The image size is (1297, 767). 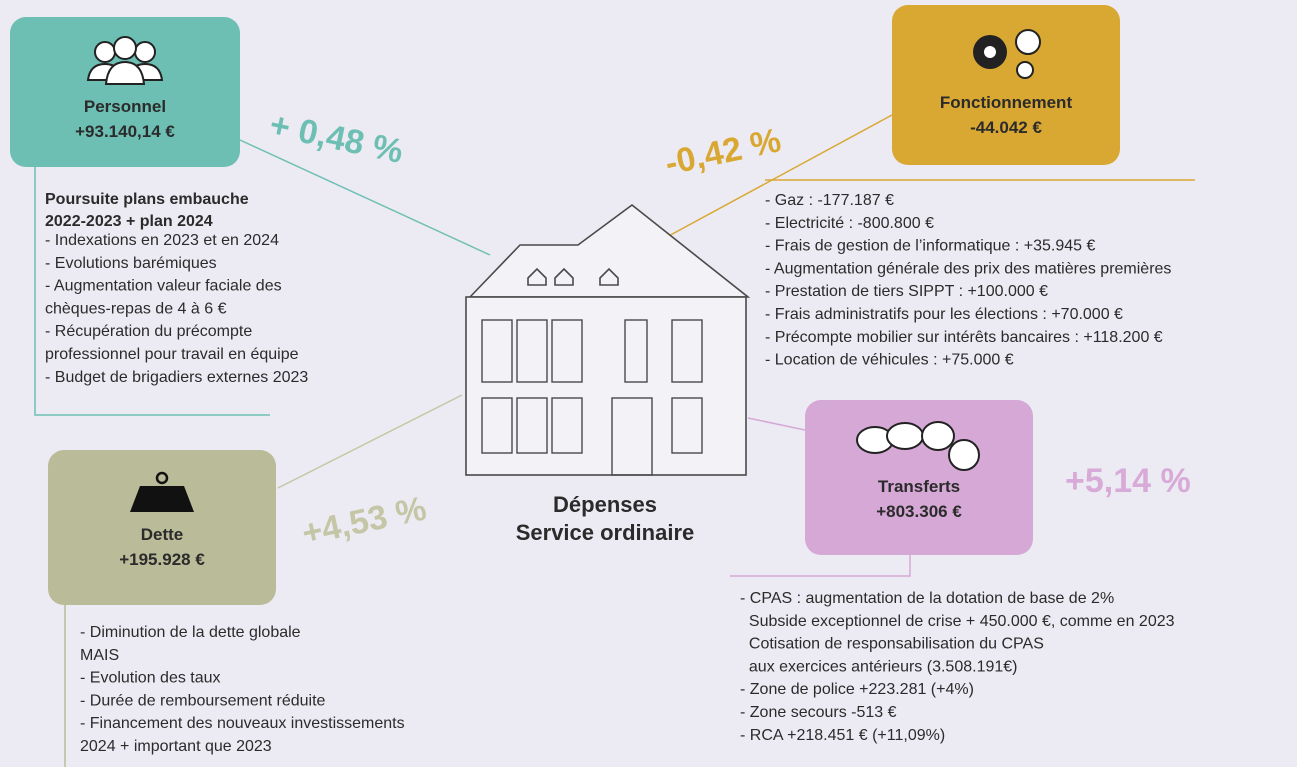 What do you see at coordinates (147, 199) in the screenshot?
I see `list-heading: Poursuite plans embauche` at bounding box center [147, 199].